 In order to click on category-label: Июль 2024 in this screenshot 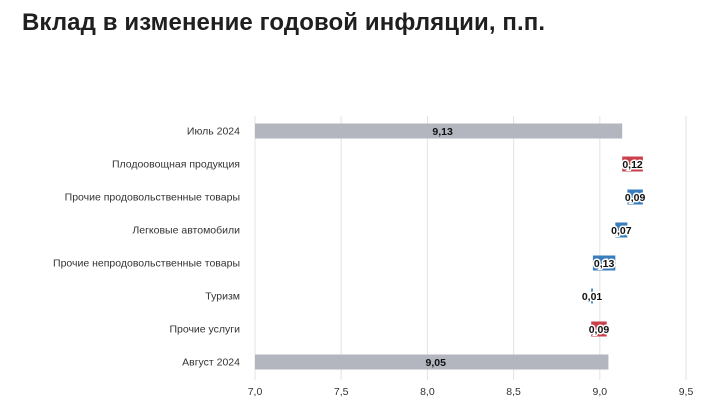, I will do `click(213, 132)`.